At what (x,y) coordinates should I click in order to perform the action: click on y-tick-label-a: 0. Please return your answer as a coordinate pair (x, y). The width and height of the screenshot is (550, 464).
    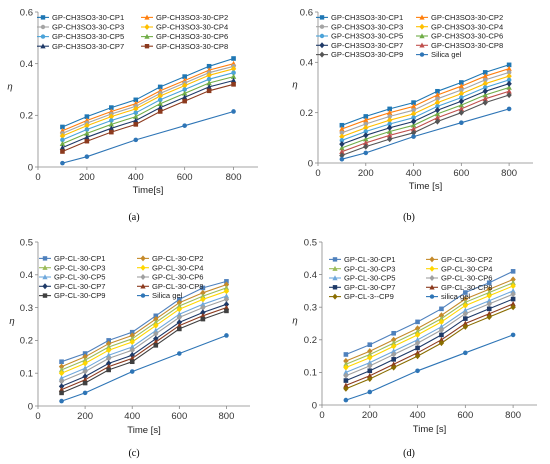
    Looking at the image, I should click on (30, 167).